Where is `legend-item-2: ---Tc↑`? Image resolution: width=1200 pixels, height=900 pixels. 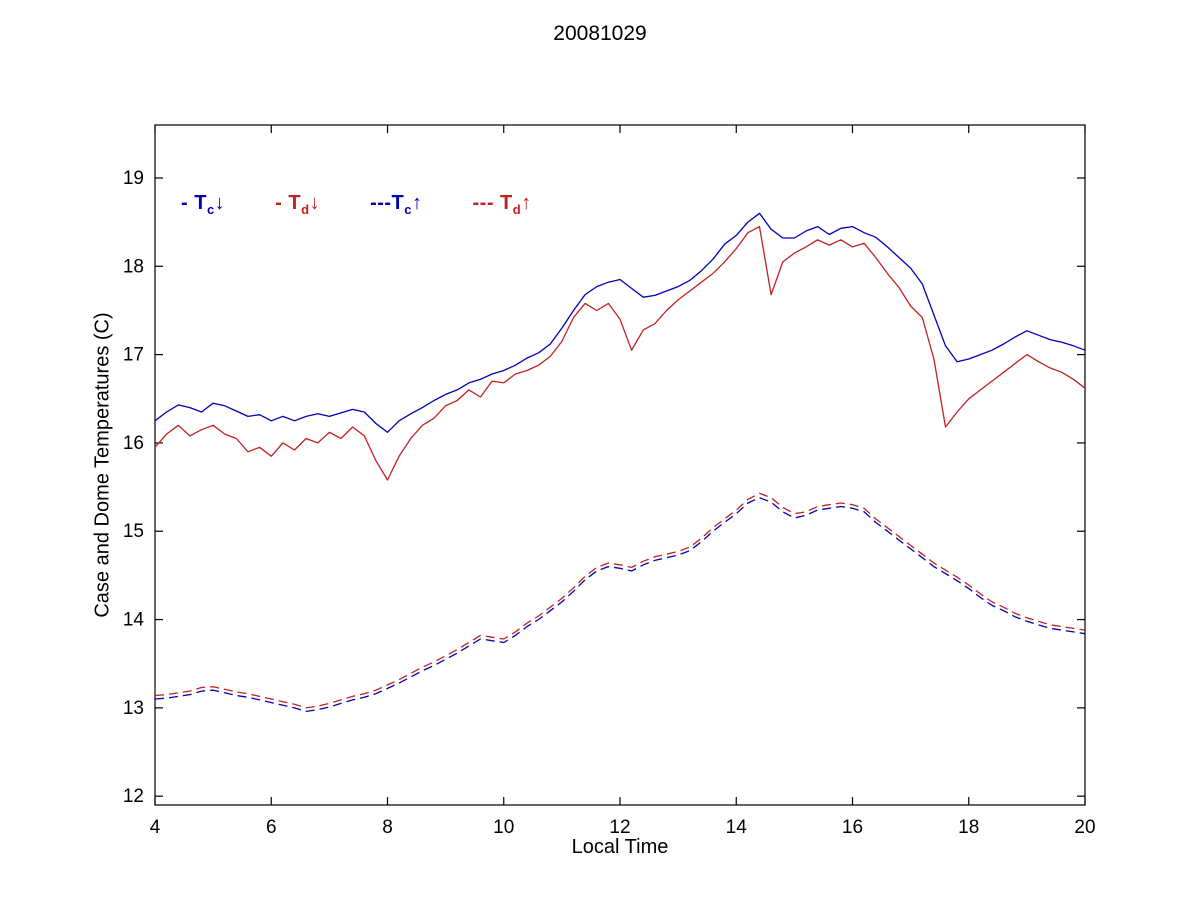 legend-item-2: ---Tc↑ is located at coordinates (396, 204).